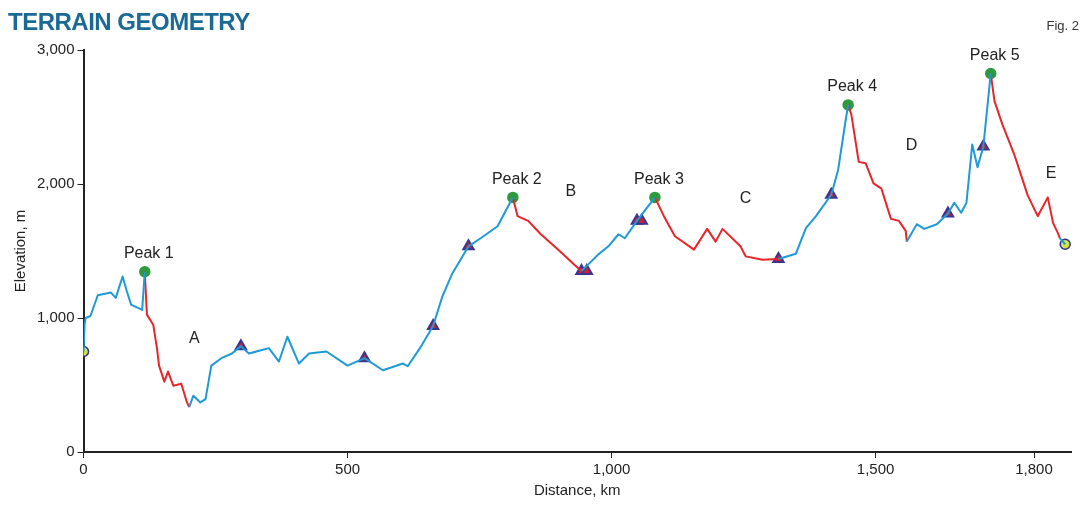 This screenshot has width=1087, height=510. What do you see at coordinates (1051, 172) in the screenshot?
I see `annotation: E` at bounding box center [1051, 172].